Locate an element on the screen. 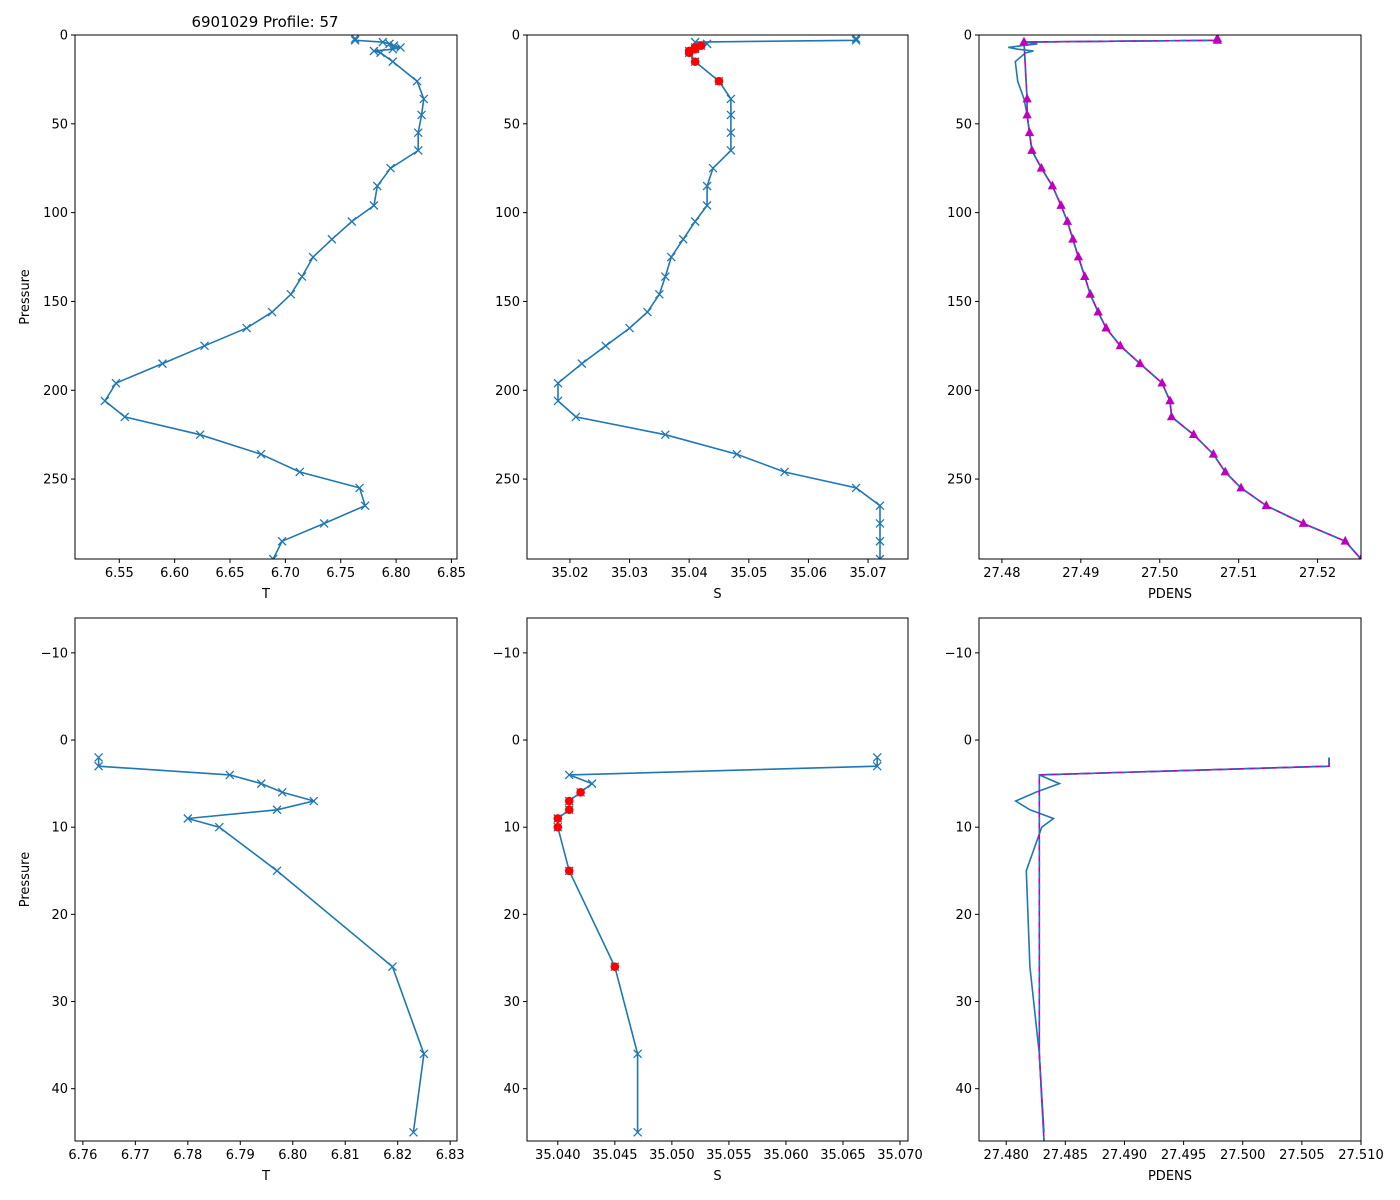 Image resolution: width=1400 pixels, height=1200 pixels. y-tick-label: 150 is located at coordinates (959, 302).